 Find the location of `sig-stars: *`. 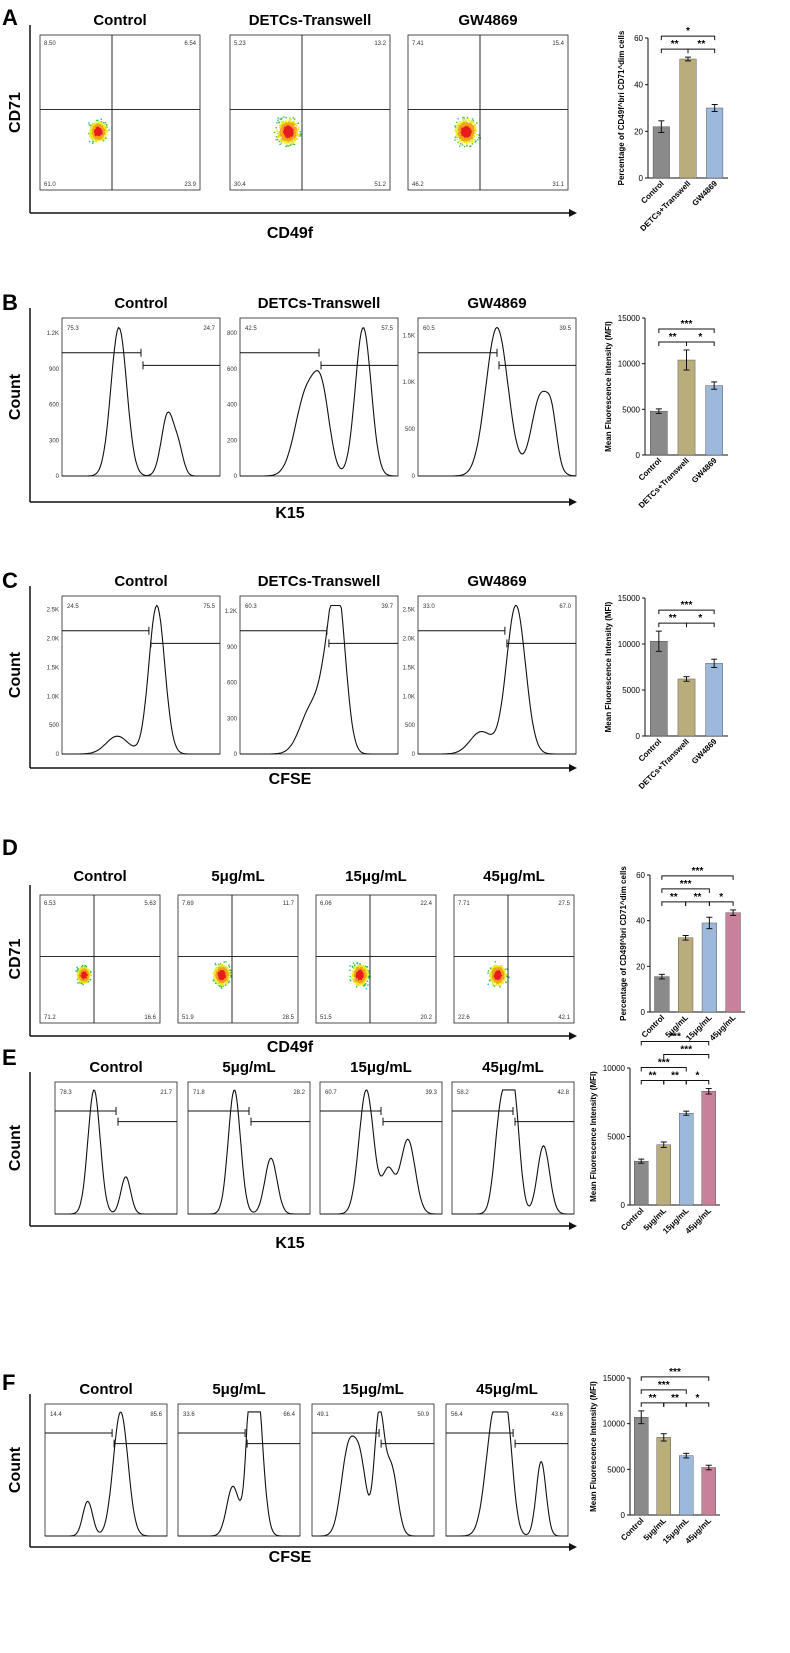

sig-stars: * is located at coordinates (688, 31).